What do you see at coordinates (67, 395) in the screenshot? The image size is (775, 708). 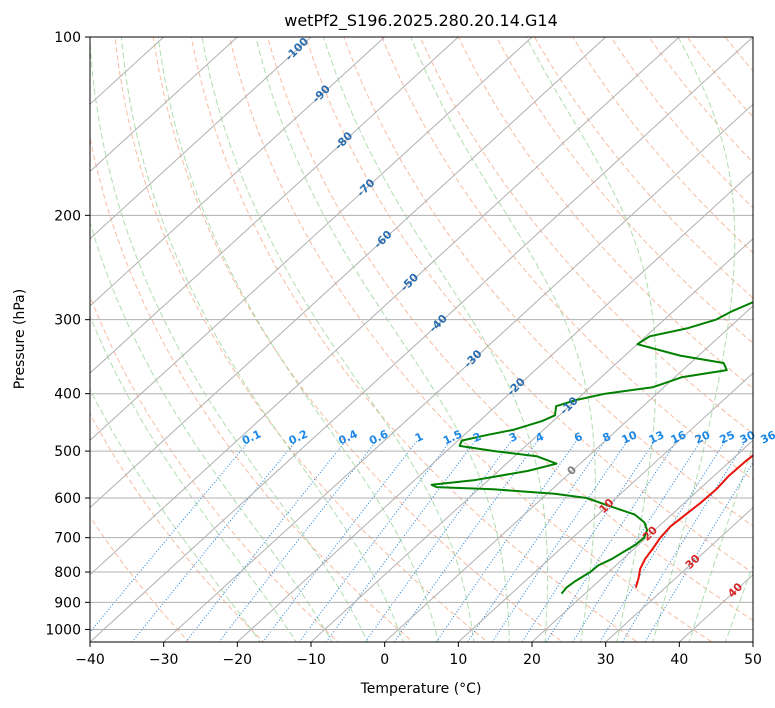 I see `y-tick-label: 400` at bounding box center [67, 395].